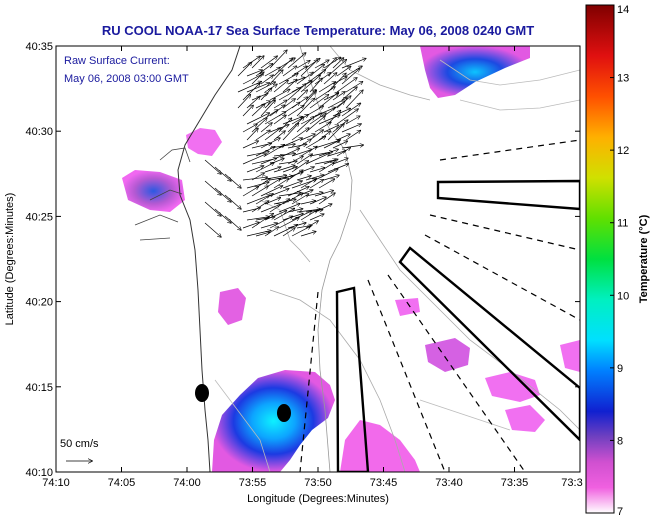 This screenshot has width=651, height=519. What do you see at coordinates (56, 483) in the screenshot?
I see `x-tick-label-0: 74:10` at bounding box center [56, 483].